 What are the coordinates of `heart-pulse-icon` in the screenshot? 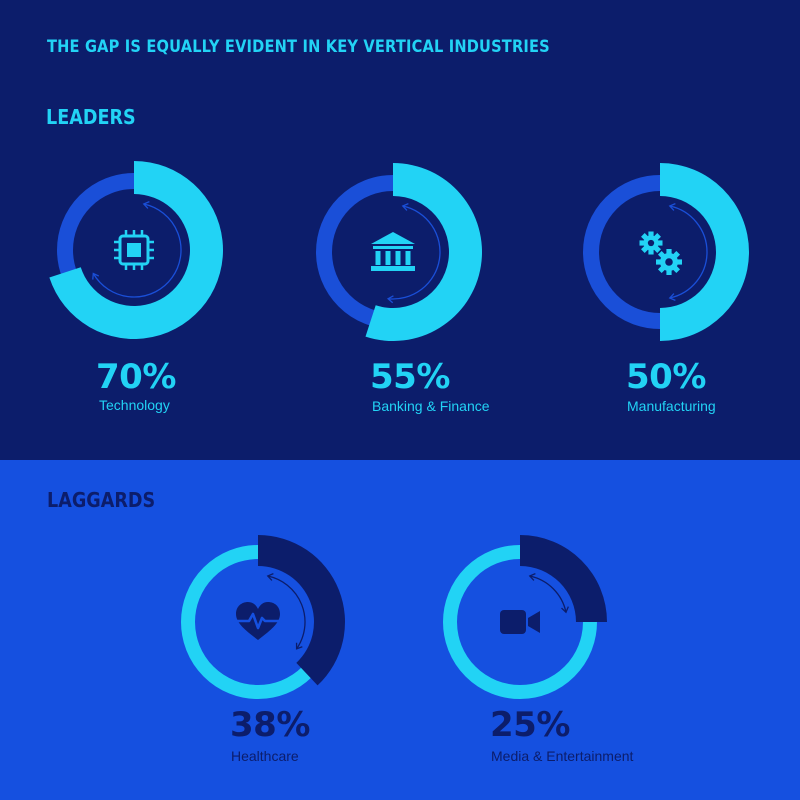 It's located at (258, 621).